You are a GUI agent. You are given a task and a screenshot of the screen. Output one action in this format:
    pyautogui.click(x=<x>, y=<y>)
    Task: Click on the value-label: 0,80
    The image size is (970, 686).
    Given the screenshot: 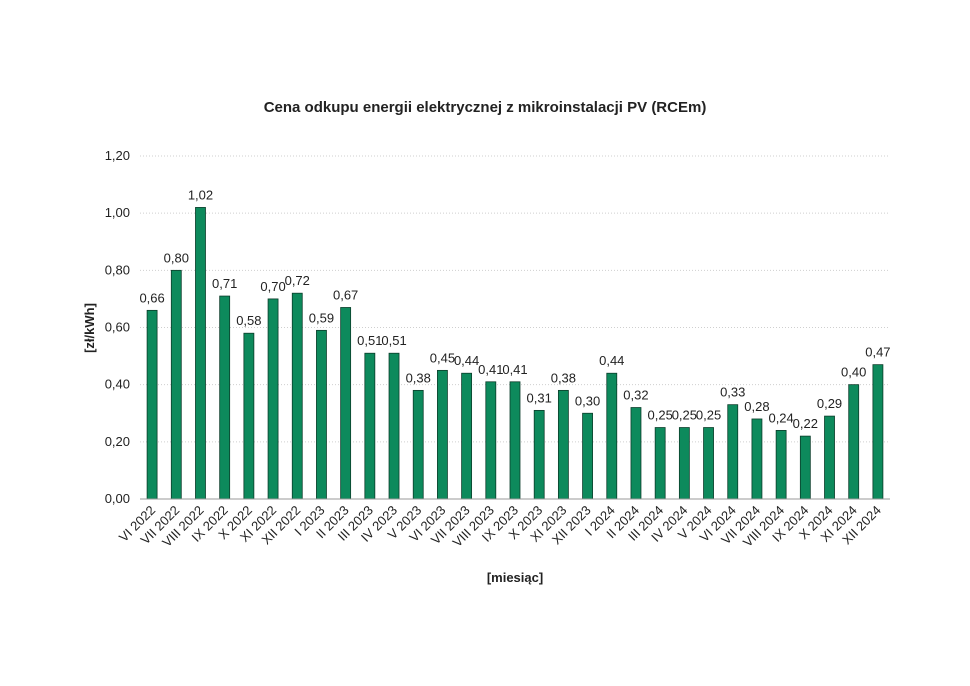 What is the action you would take?
    pyautogui.click(x=176, y=257)
    